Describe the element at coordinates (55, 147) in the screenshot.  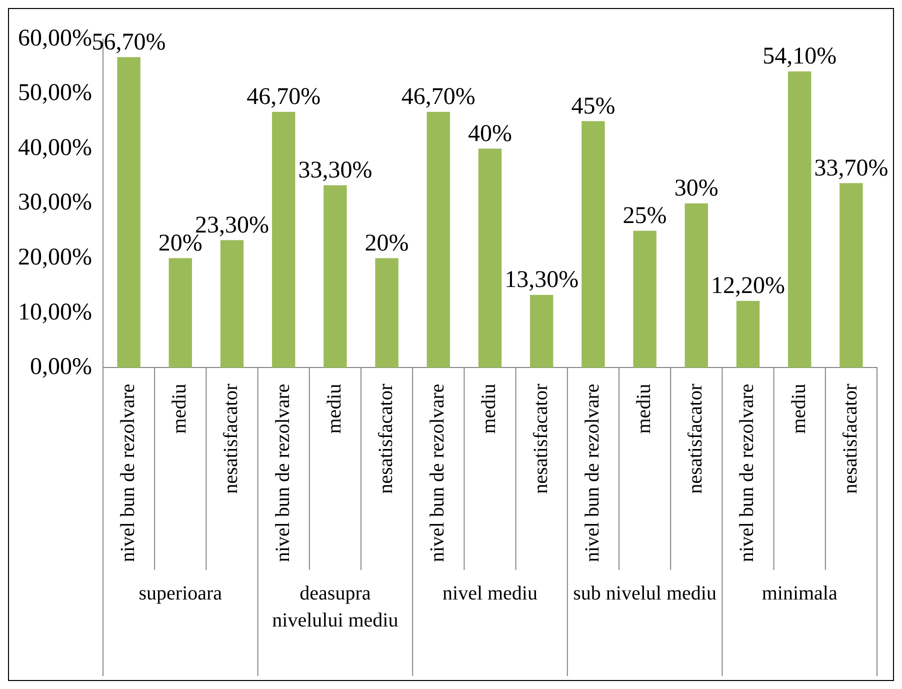
I see `y-tick-label: 40,00%` at that location.